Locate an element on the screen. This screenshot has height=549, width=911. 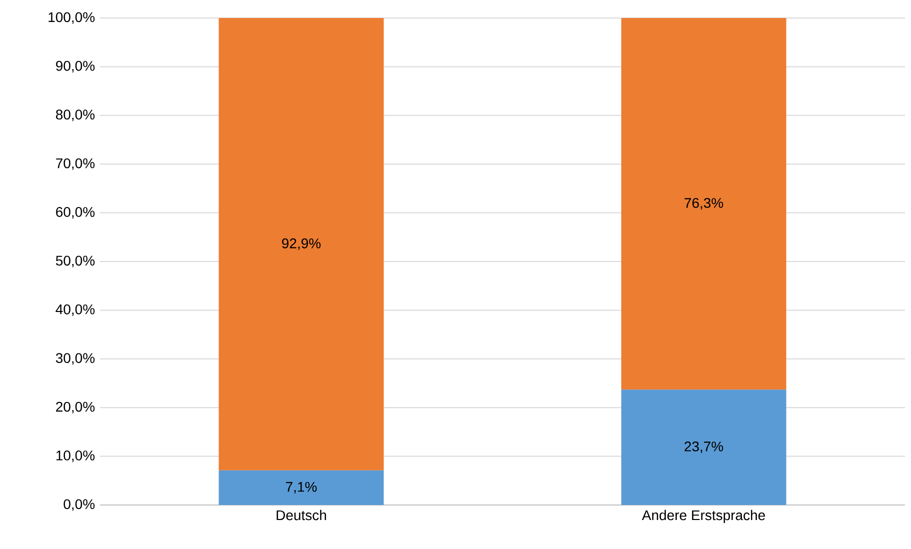
data-label: 23,7% is located at coordinates (704, 448).